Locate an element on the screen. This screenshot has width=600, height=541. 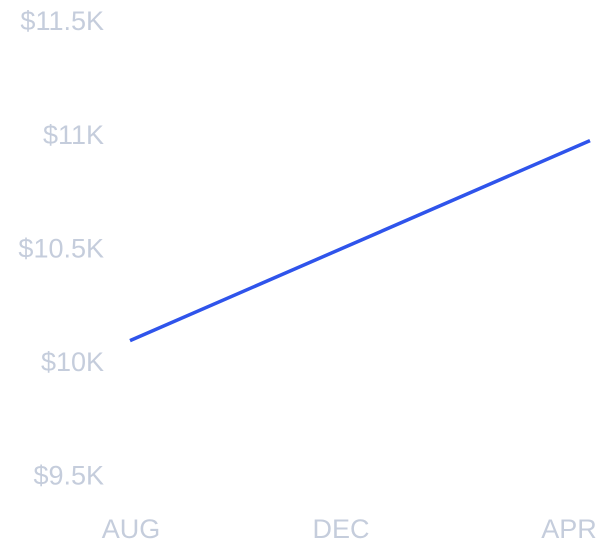
y-tick-label: $9.5K is located at coordinates (68, 476).